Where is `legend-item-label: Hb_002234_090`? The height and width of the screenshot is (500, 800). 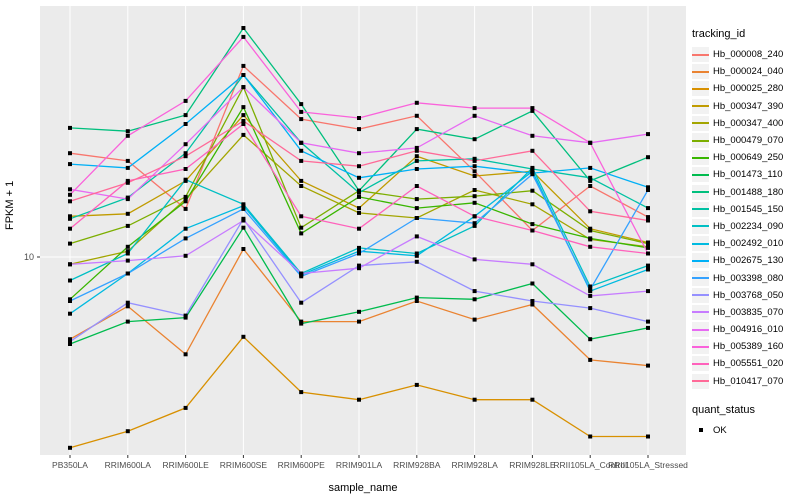 legend-item-label: Hb_002234_090 is located at coordinates (748, 226).